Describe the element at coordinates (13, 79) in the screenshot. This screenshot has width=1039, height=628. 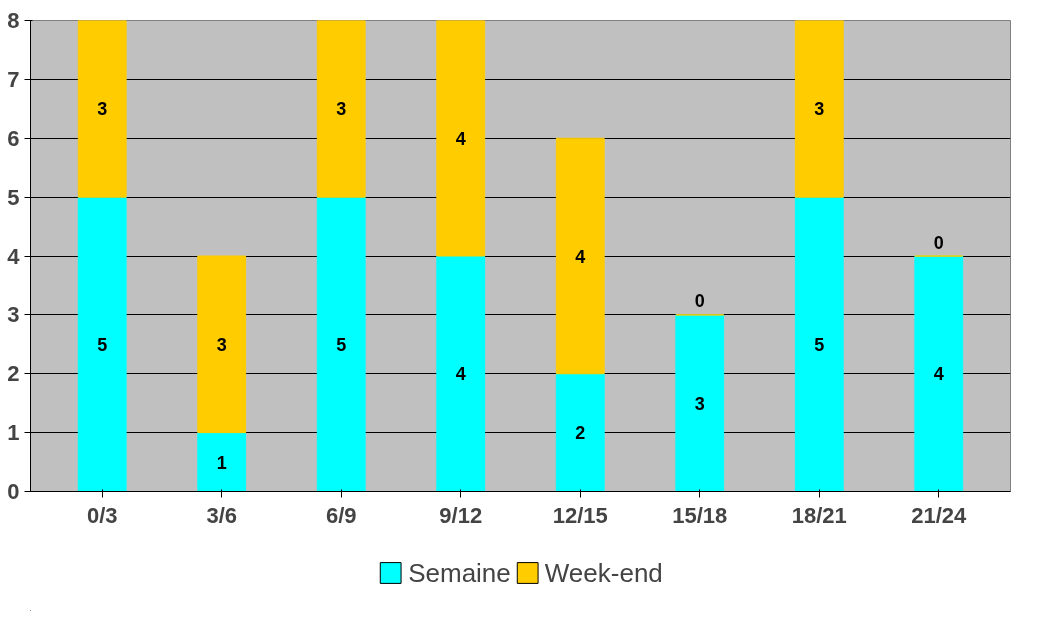
I see `y-tick-label: 7` at that location.